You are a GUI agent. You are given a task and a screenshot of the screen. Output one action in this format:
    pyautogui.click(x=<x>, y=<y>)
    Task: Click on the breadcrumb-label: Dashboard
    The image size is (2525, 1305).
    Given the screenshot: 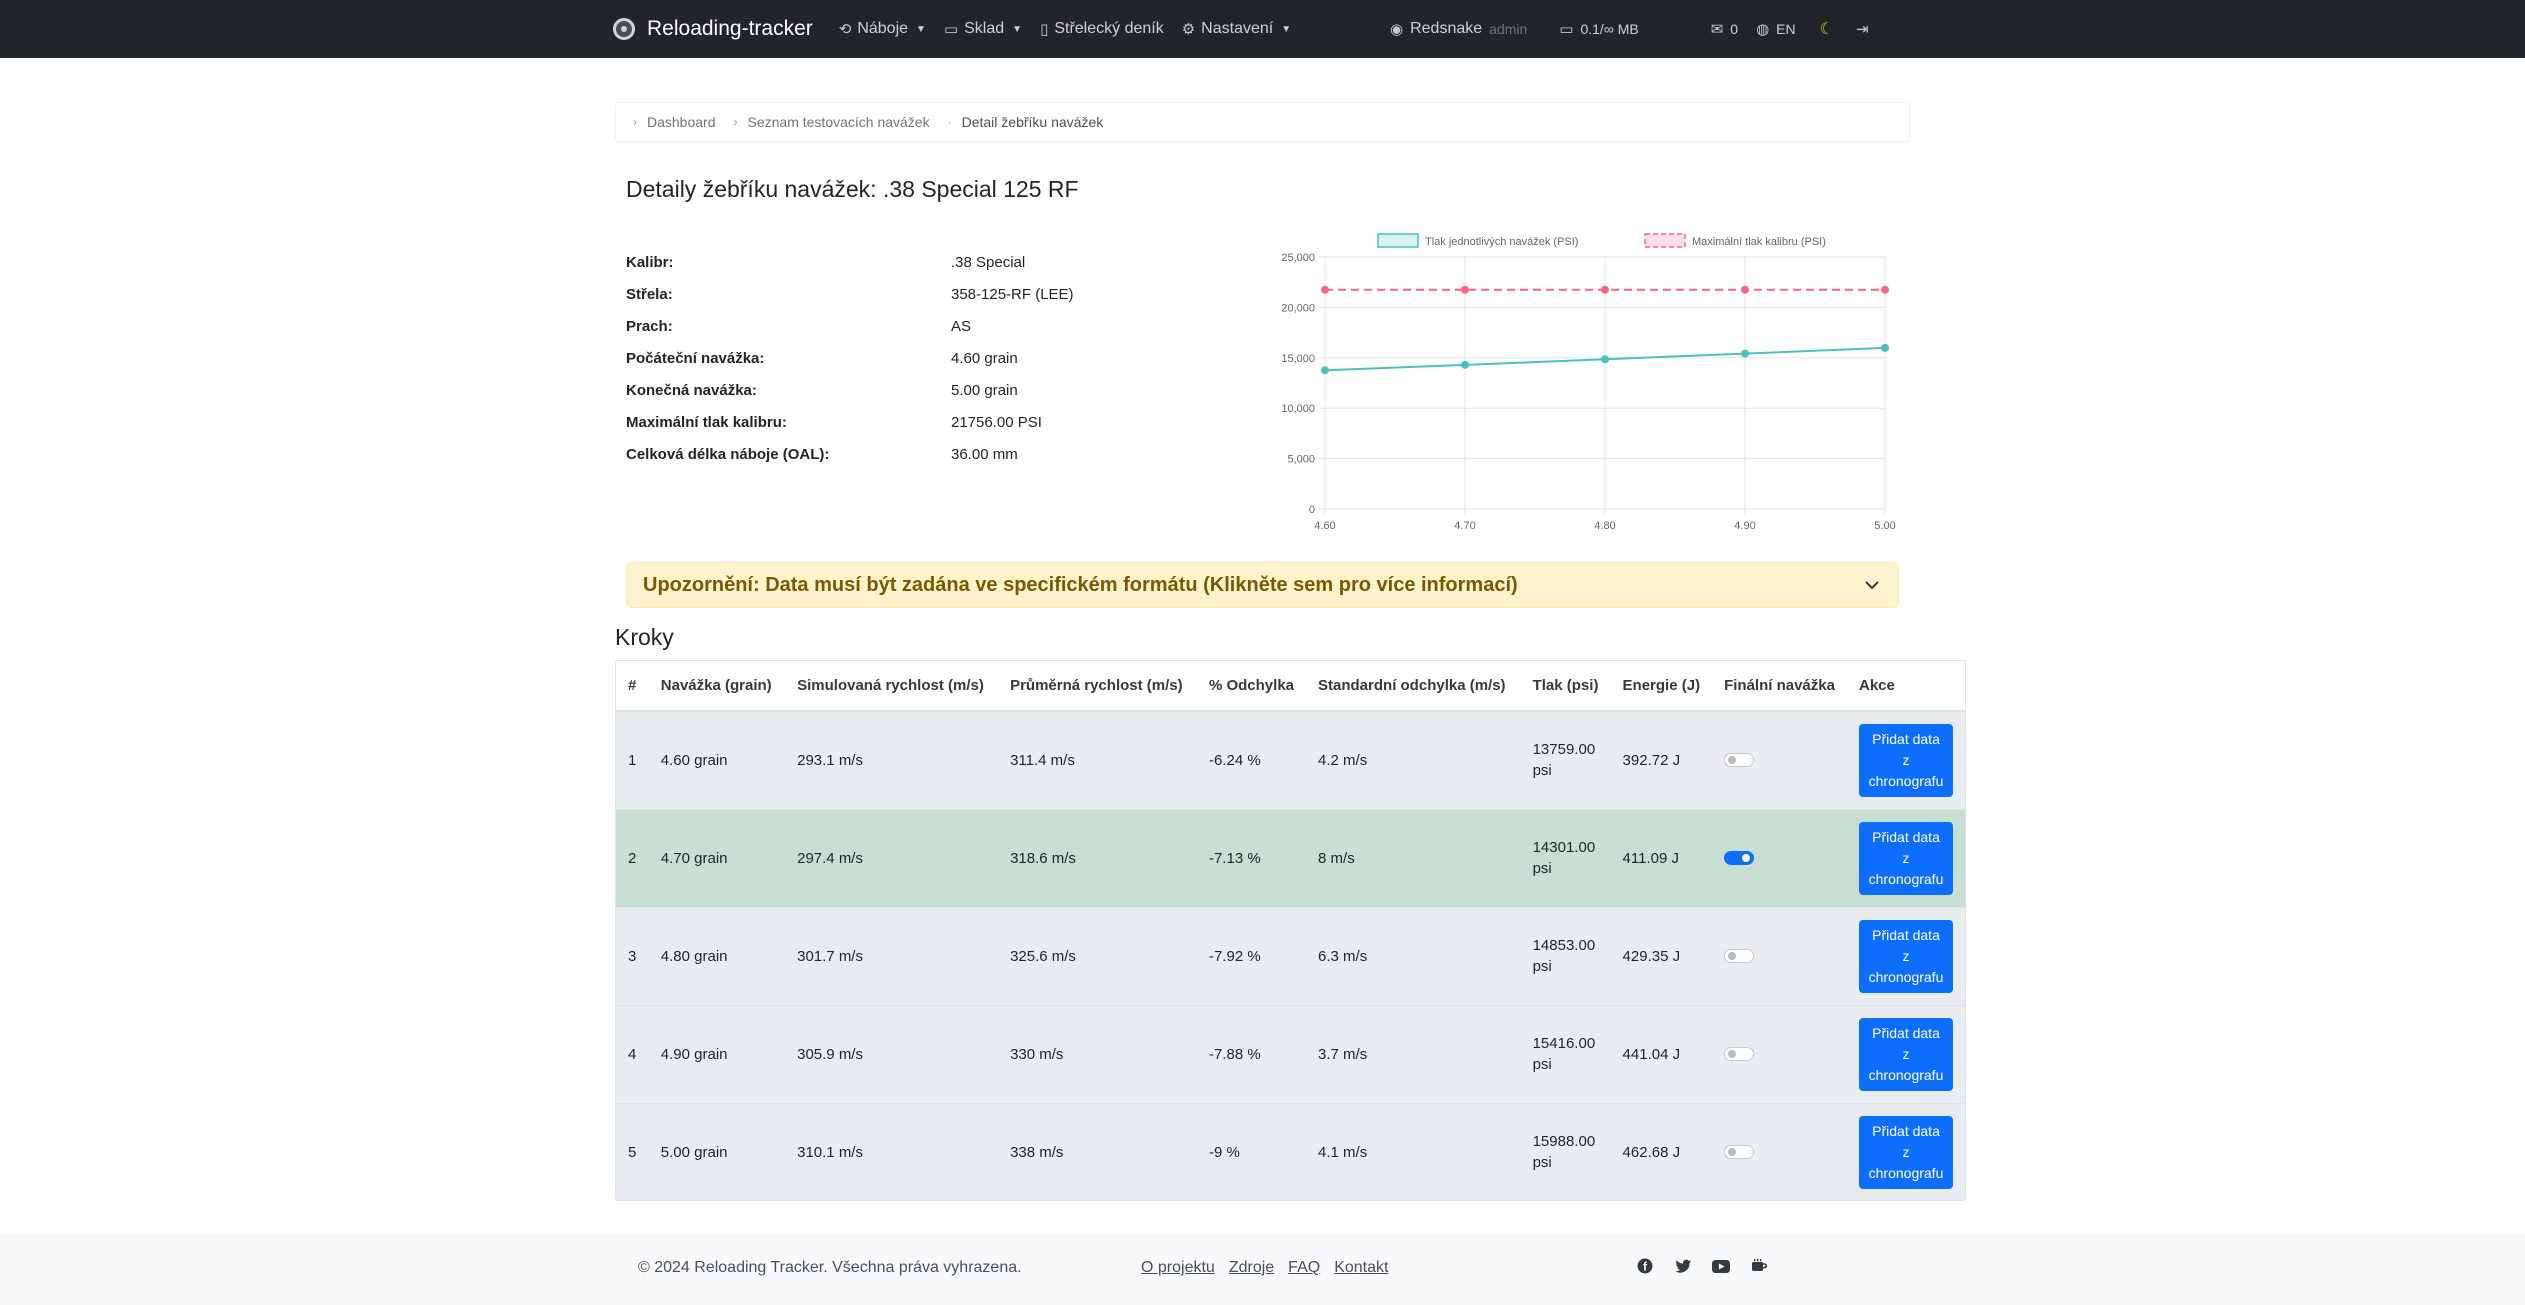 What is the action you would take?
    pyautogui.click(x=681, y=122)
    